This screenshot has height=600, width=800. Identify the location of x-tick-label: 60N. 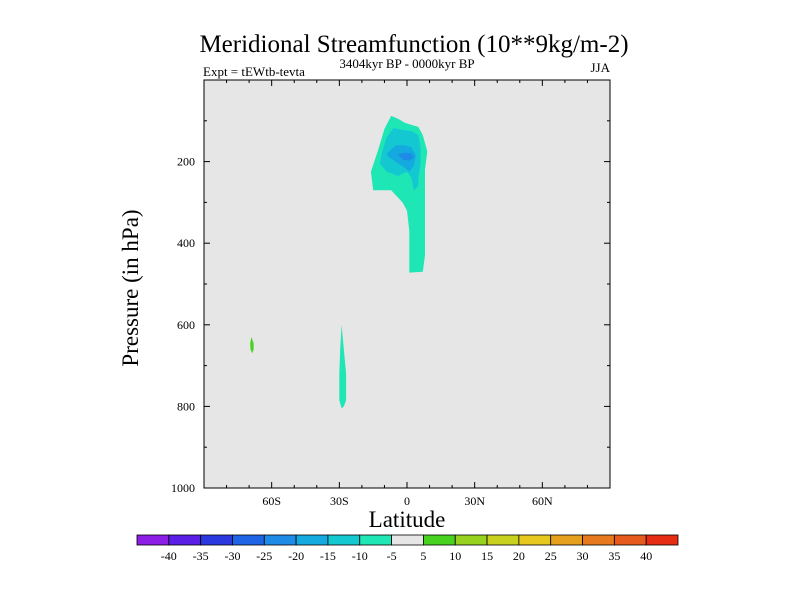
(542, 501).